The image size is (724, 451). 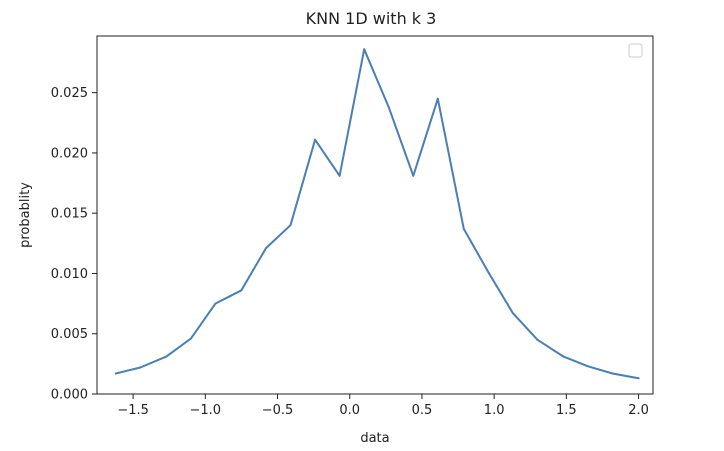 I want to click on x-tick-label: 1.0, so click(x=494, y=410).